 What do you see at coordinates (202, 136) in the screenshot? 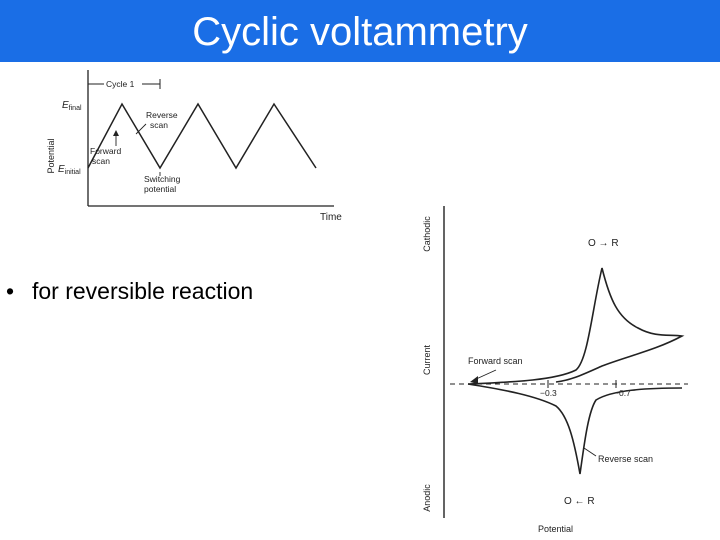
I see `triangular-waveform` at bounding box center [202, 136].